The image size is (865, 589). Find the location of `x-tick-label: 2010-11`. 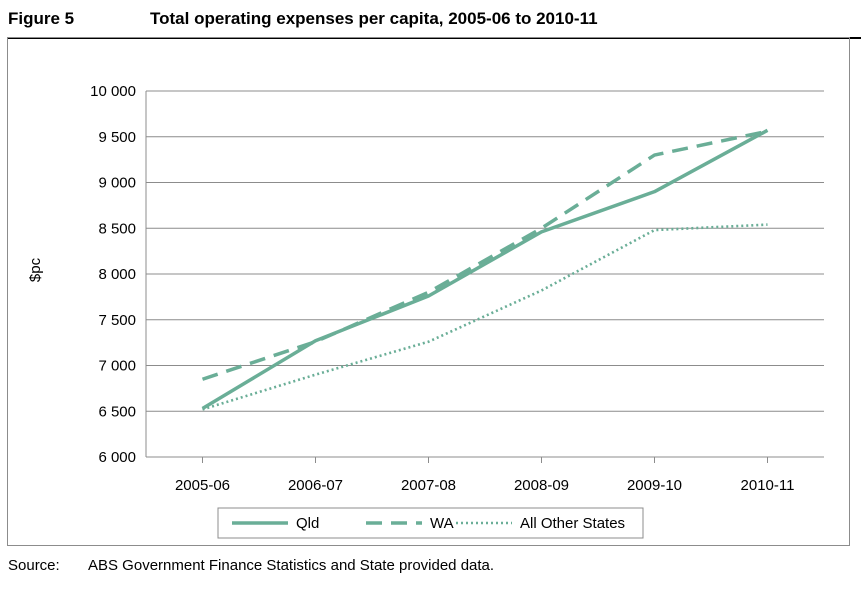

x-tick-label: 2010-11 is located at coordinates (768, 485).